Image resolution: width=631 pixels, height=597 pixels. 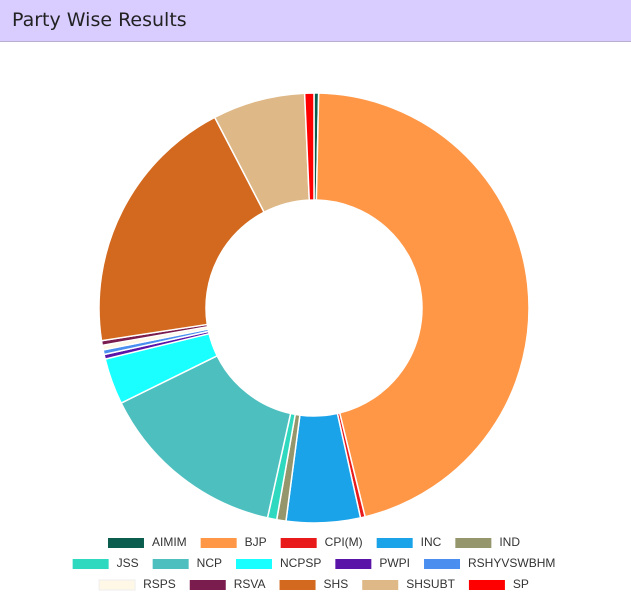 What do you see at coordinates (430, 584) in the screenshot?
I see `legend-label: SHSUBT` at bounding box center [430, 584].